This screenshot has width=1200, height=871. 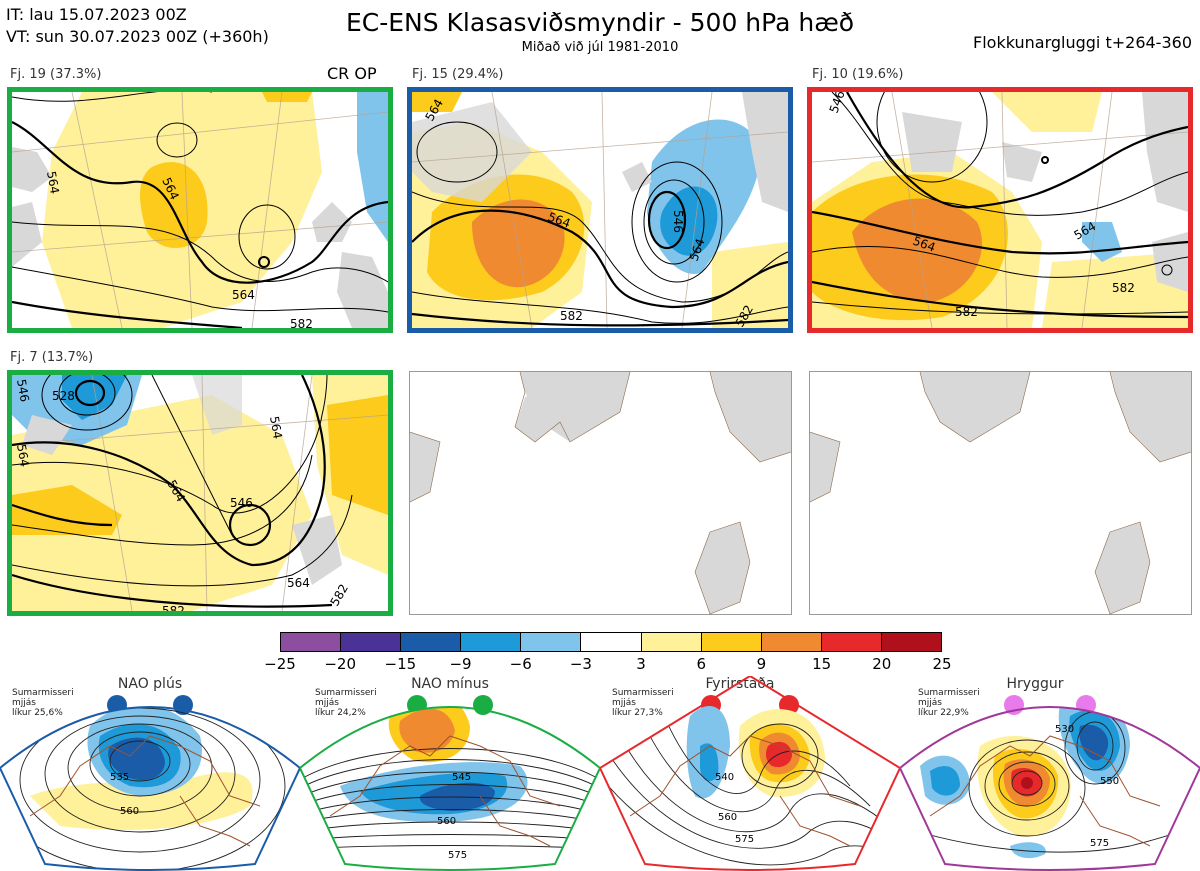 I want to click on colorbar-tick-label: 6, so click(x=701, y=664).